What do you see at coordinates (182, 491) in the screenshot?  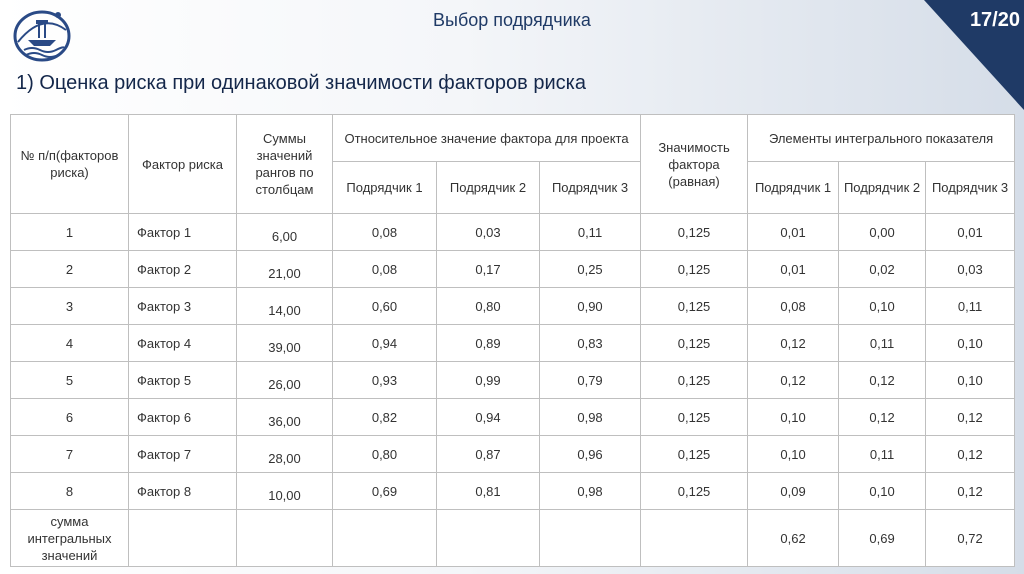 I see `cell-factor: Фактор 8` at bounding box center [182, 491].